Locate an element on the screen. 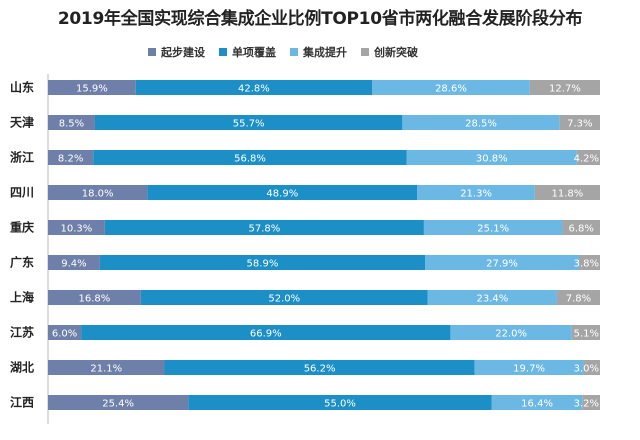 This screenshot has width=640, height=440. data-label: 18.0% is located at coordinates (98, 194).